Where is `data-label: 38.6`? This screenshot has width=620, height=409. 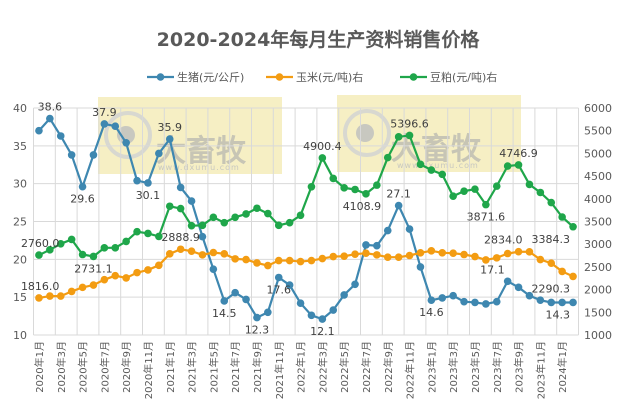 data-label: 38.6 is located at coordinates (50, 107).